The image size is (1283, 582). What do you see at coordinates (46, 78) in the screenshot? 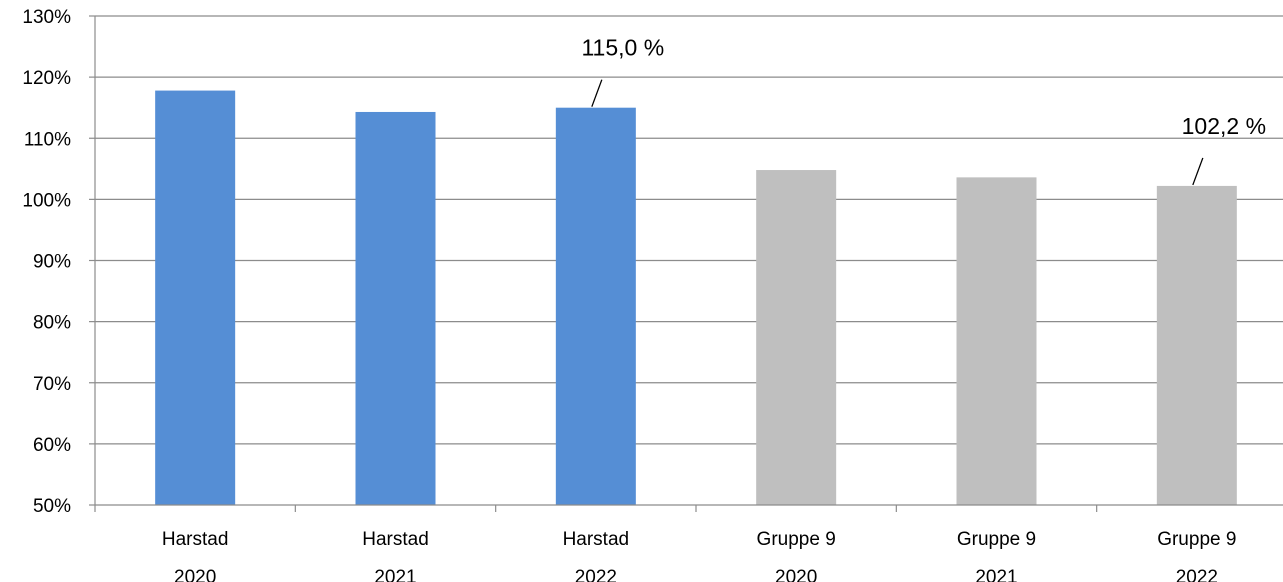
I see `y-tick-label: 120%` at bounding box center [46, 78].